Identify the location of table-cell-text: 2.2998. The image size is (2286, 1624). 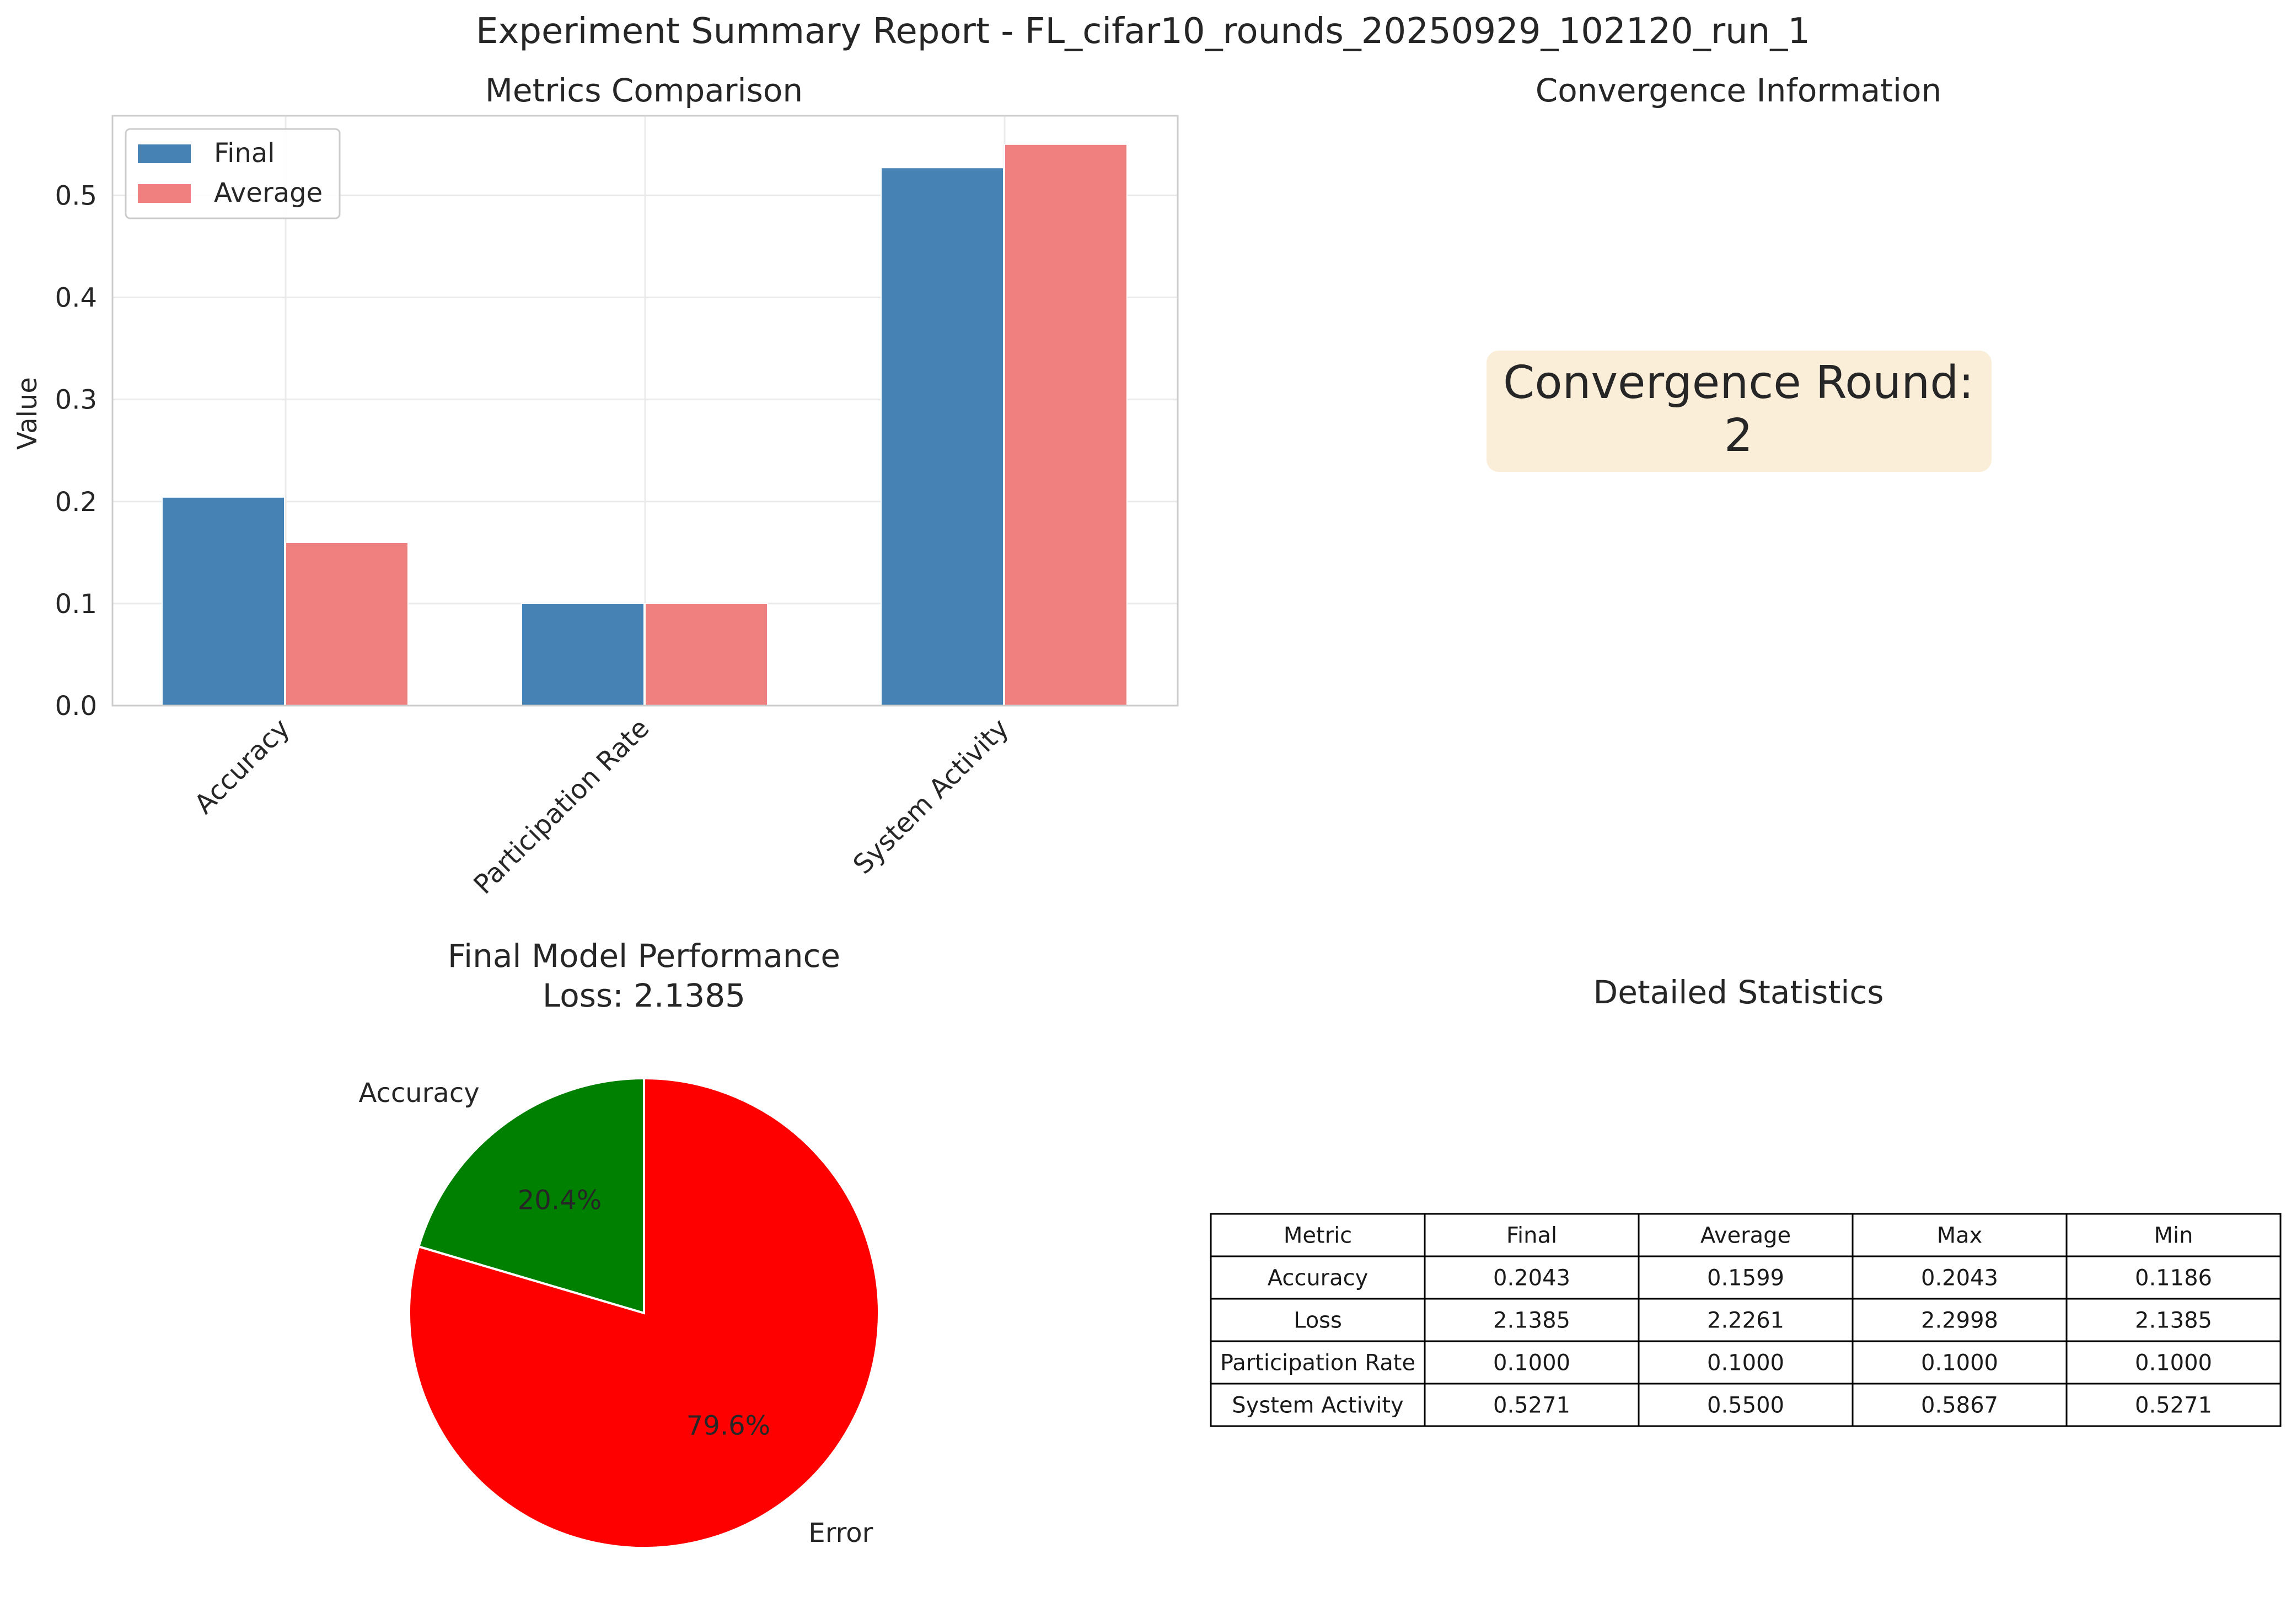
(1960, 1320).